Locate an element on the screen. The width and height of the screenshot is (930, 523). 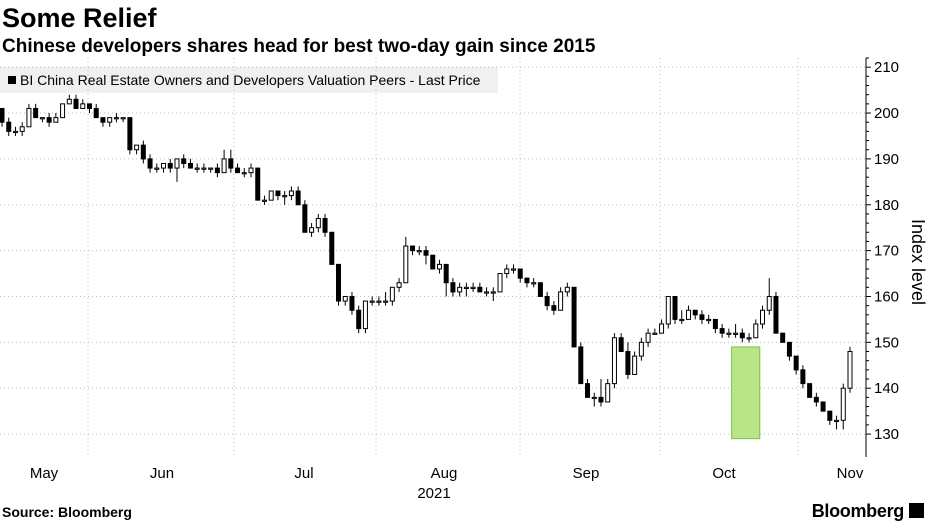
source-note: Source: Bloomberg is located at coordinates (67, 512).